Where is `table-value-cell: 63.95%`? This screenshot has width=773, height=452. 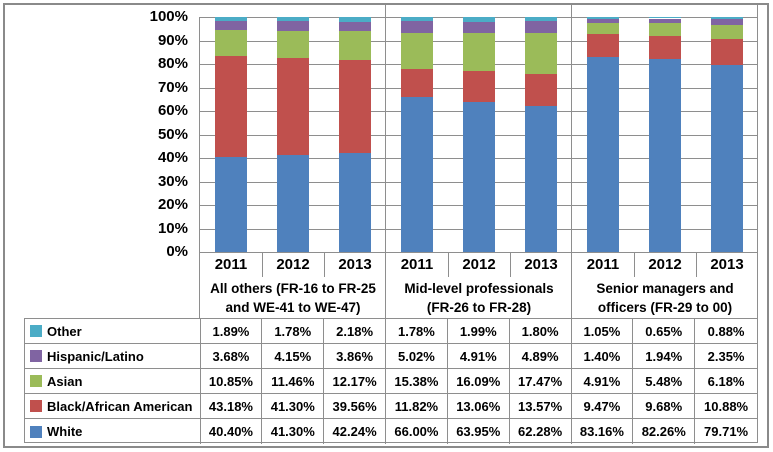
table-value-cell: 63.95% is located at coordinates (479, 431).